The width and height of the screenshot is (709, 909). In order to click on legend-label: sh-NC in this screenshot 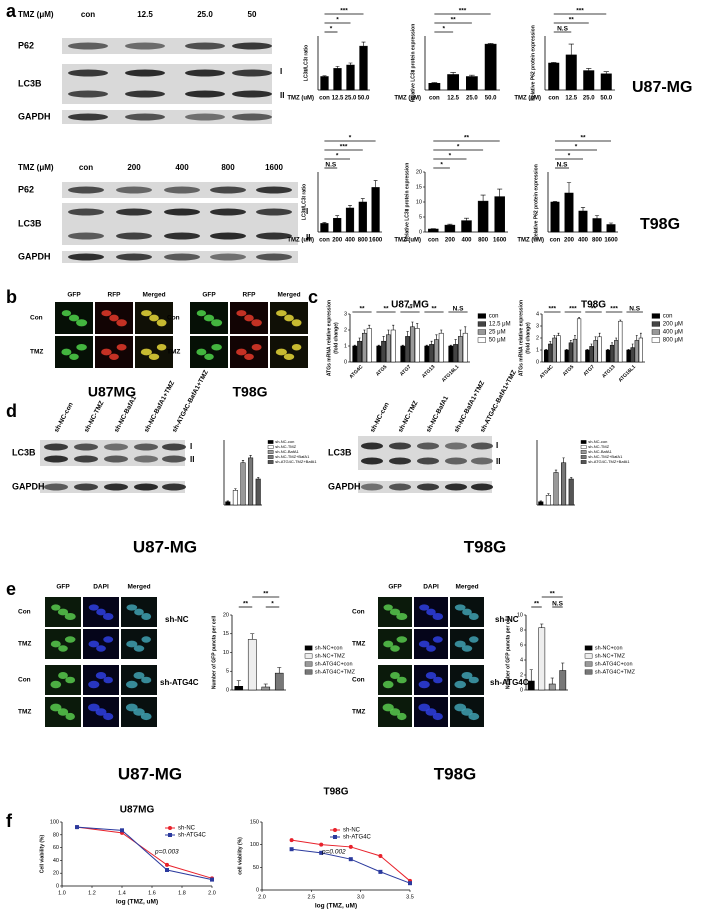, I will do `click(352, 831)`.